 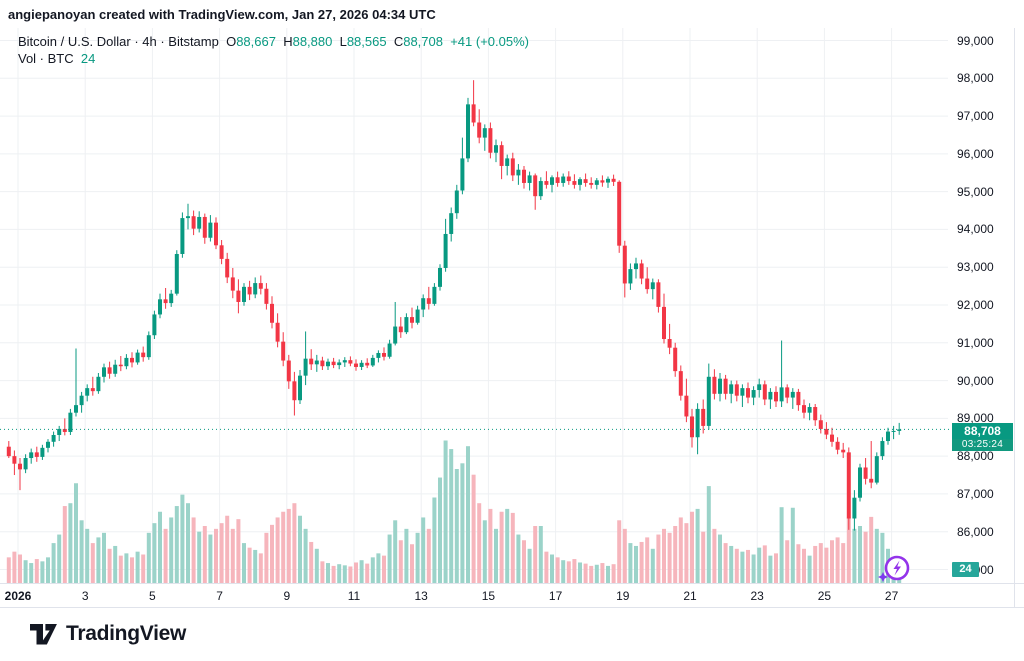 I want to click on close-label: C, so click(x=398, y=41).